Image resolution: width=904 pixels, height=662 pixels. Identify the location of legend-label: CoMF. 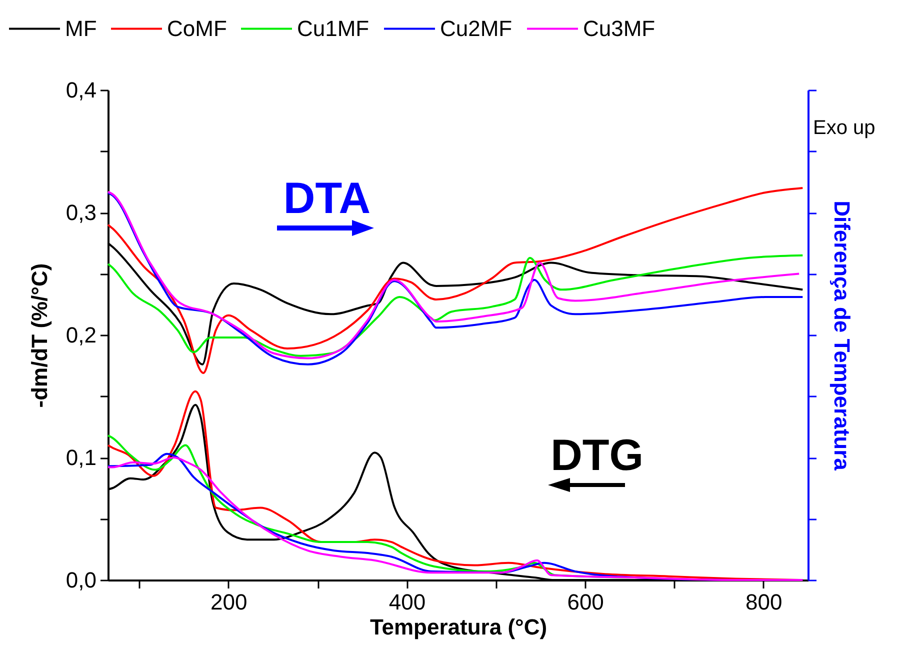
(197, 28).